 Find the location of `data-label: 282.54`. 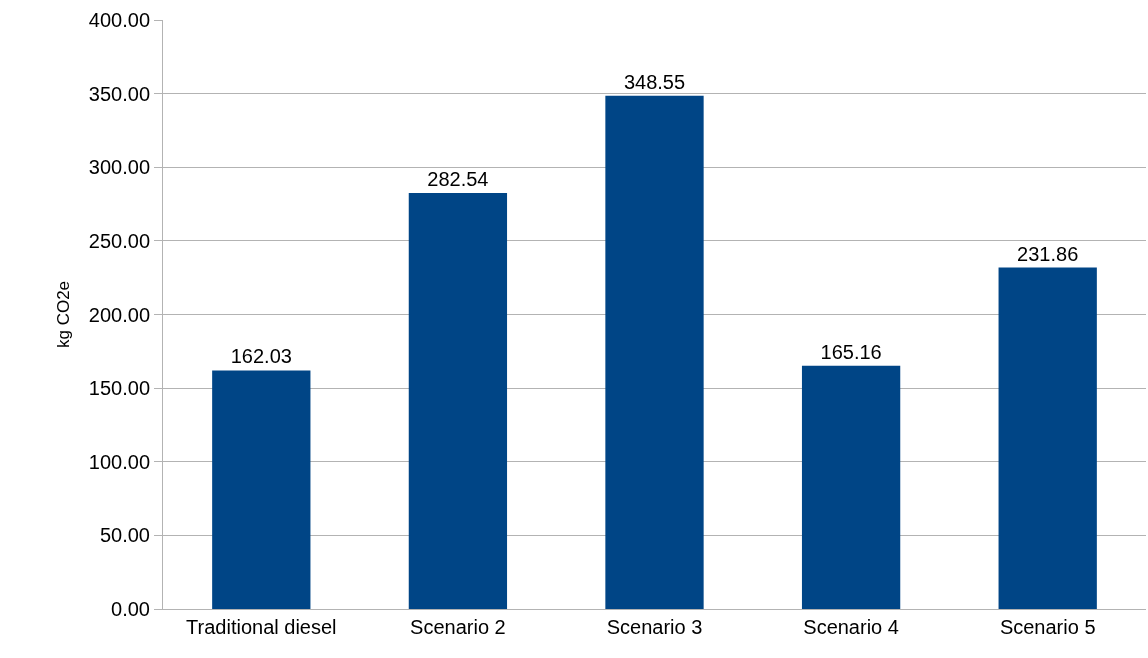

data-label: 282.54 is located at coordinates (458, 178).